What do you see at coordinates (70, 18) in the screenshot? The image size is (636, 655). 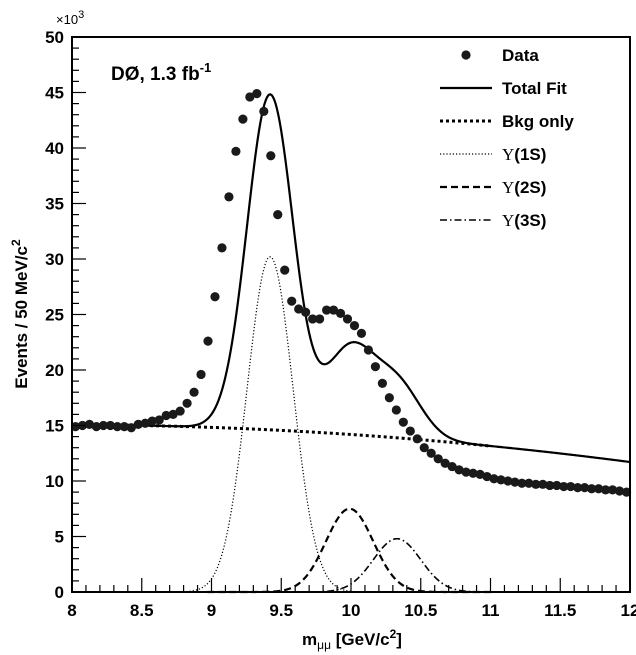 I see `y-multiplier: ×10³` at bounding box center [70, 18].